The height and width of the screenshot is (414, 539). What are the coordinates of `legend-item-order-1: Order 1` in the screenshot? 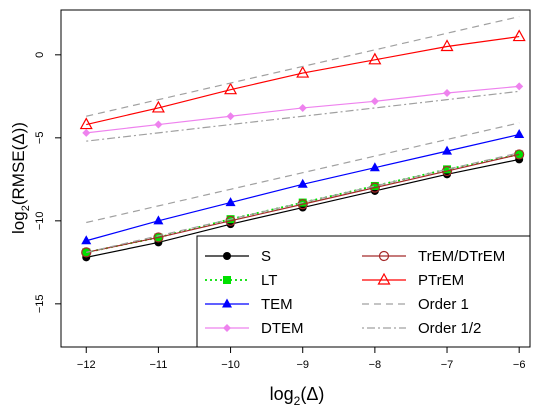 It's located at (415, 304).